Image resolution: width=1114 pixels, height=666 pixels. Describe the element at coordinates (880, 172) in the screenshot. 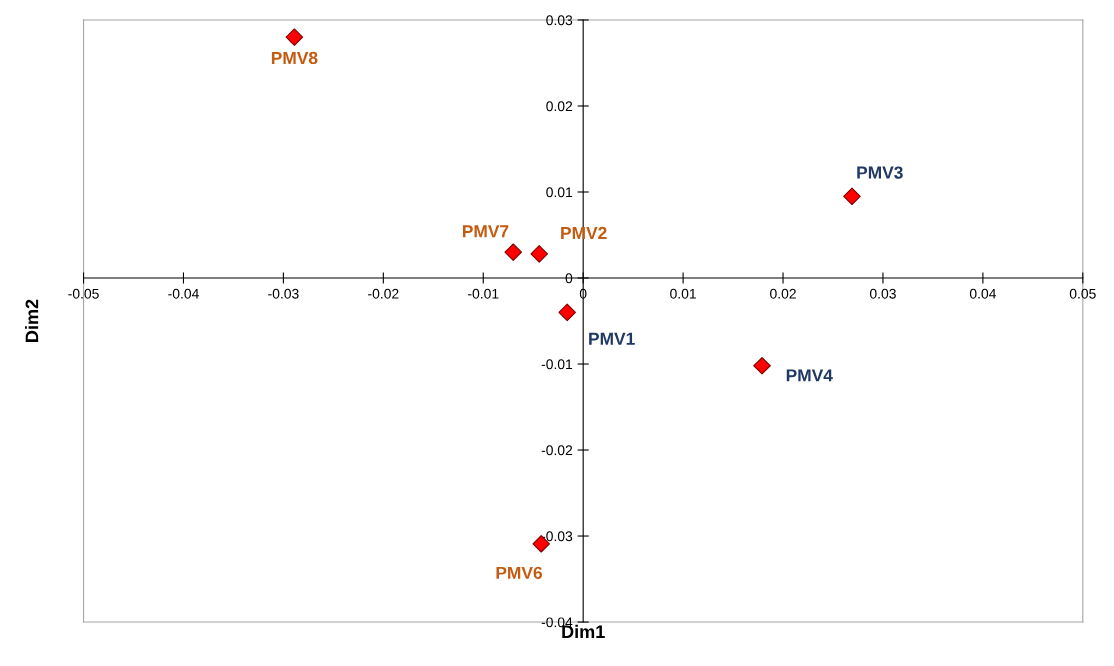

I see `data-label: PMV3` at that location.